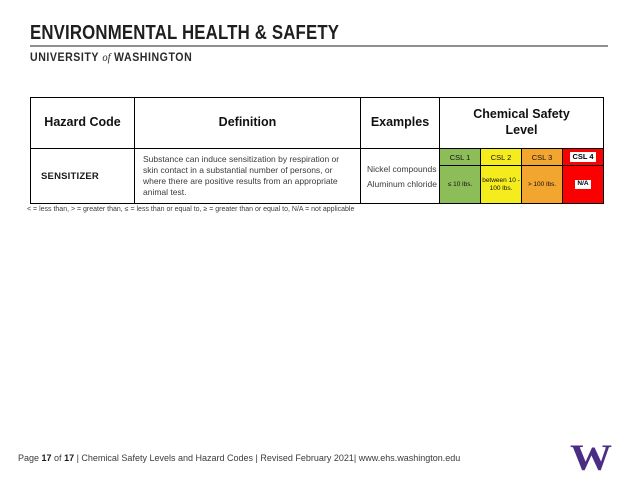 Image resolution: width=638 pixels, height=493 pixels. What do you see at coordinates (521, 122) in the screenshot?
I see `col-header-chemical-safety-level: Chemical Safety Level` at bounding box center [521, 122].